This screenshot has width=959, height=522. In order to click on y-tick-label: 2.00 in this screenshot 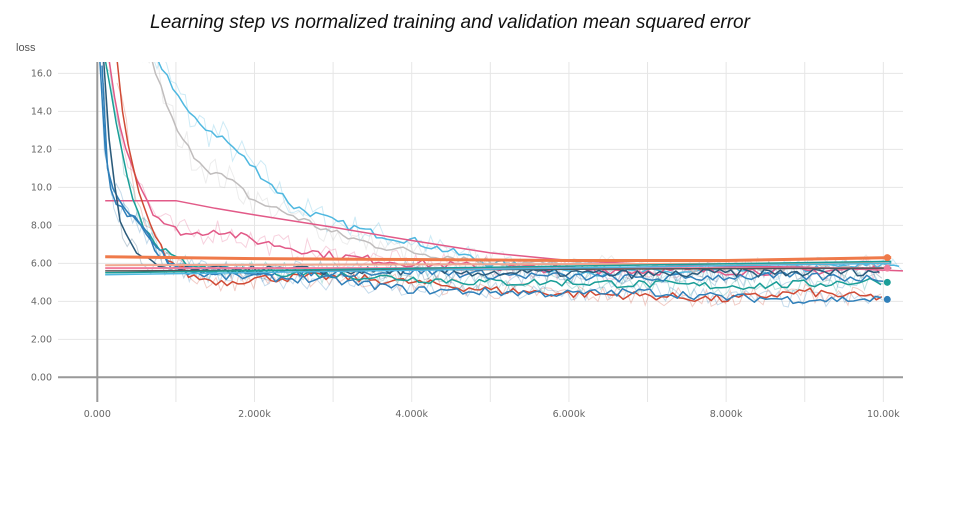, I will do `click(41, 339)`.